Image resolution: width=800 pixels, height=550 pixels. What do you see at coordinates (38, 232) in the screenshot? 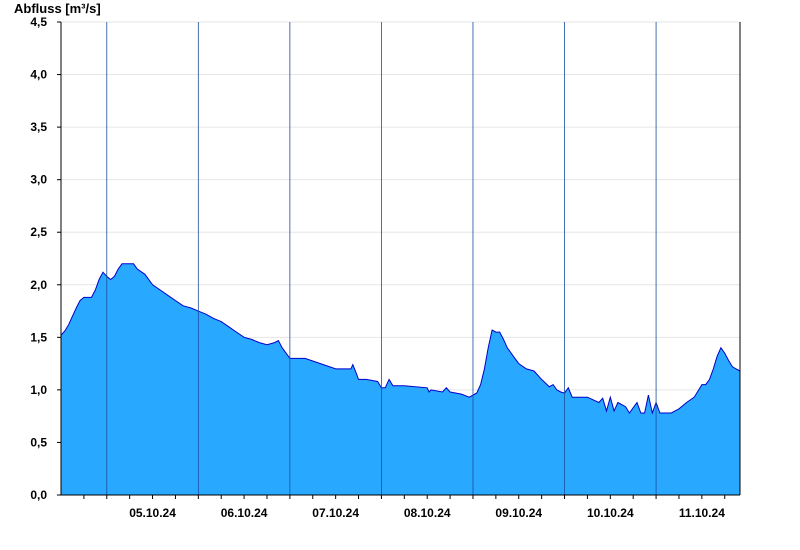
I see `y-tick-label-5: 2,5` at bounding box center [38, 232].